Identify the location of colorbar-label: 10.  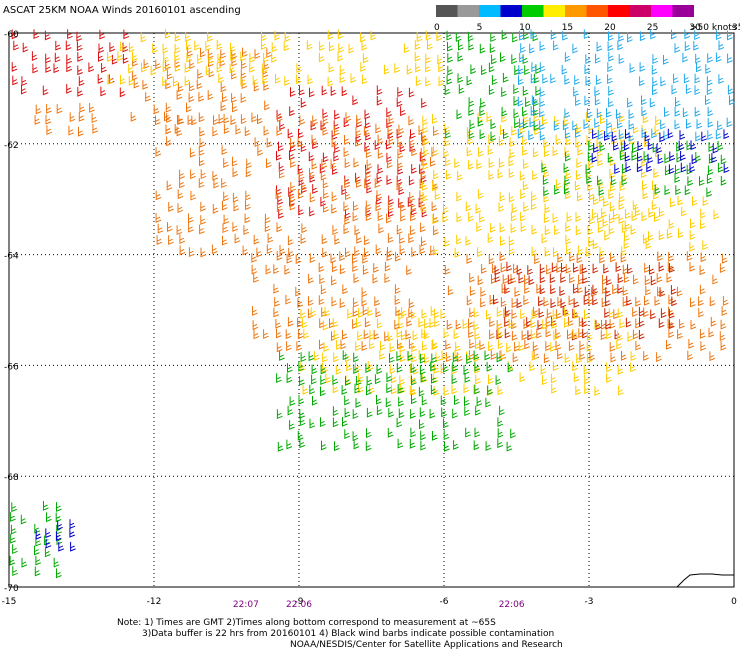
(525, 28).